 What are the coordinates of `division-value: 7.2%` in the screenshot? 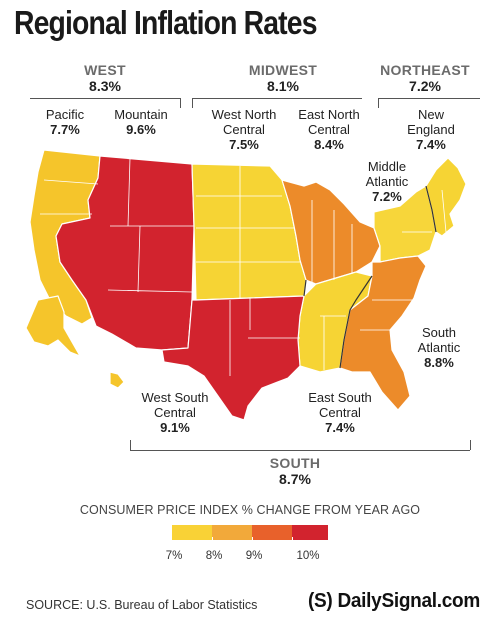 It's located at (387, 196).